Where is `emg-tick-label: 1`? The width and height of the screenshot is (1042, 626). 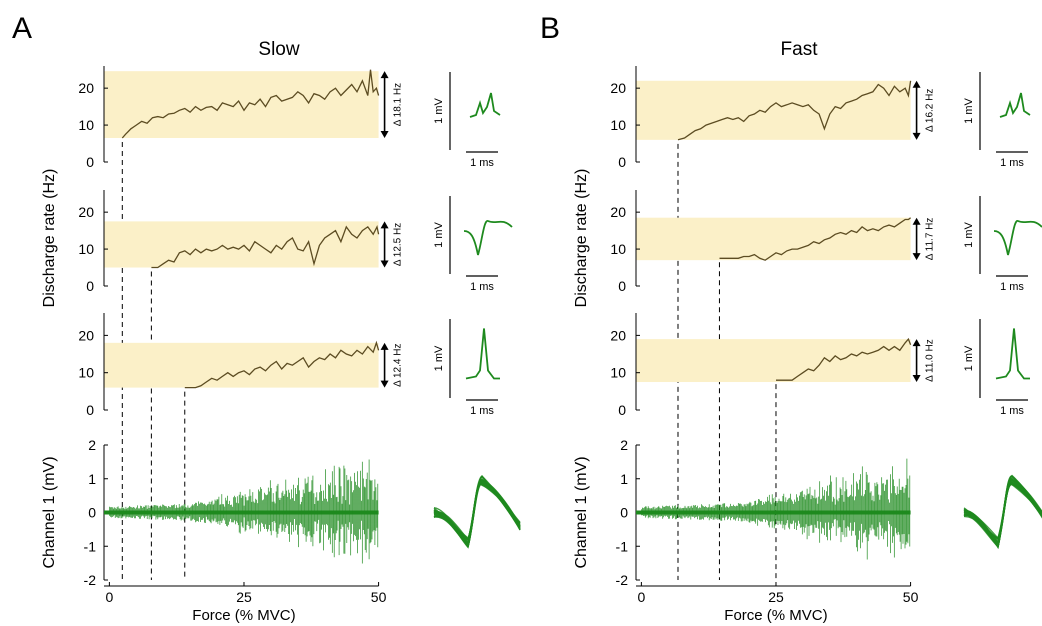 emg-tick-label: 1 is located at coordinates (92, 479).